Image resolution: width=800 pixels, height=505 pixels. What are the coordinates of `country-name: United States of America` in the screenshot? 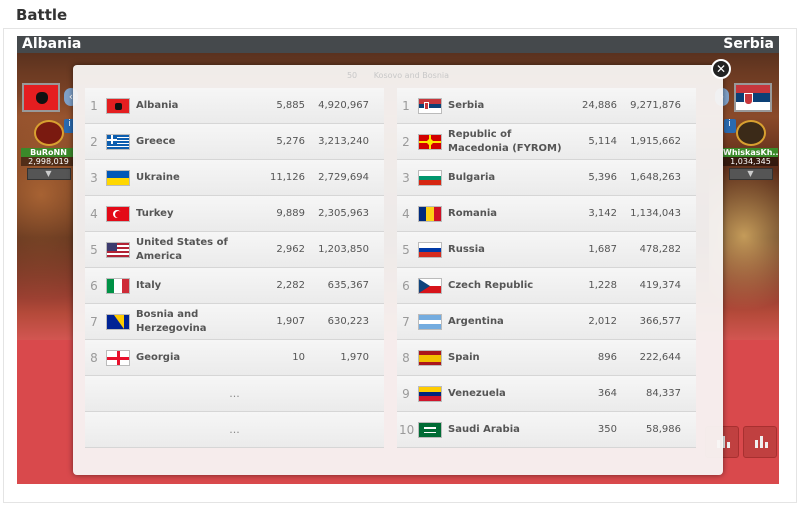 It's located at (182, 249).